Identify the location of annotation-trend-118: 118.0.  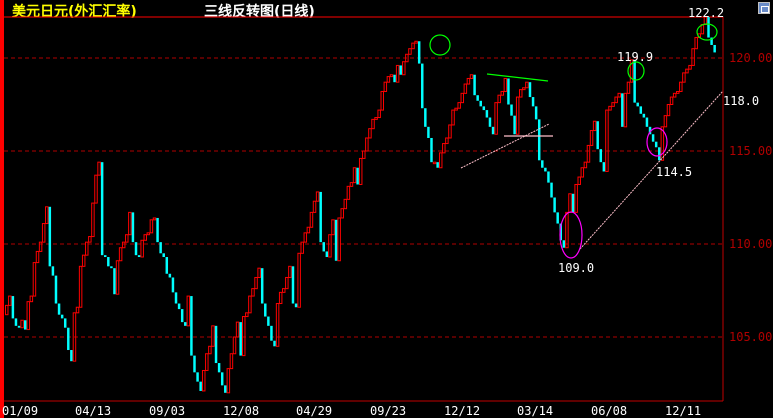
(741, 101).